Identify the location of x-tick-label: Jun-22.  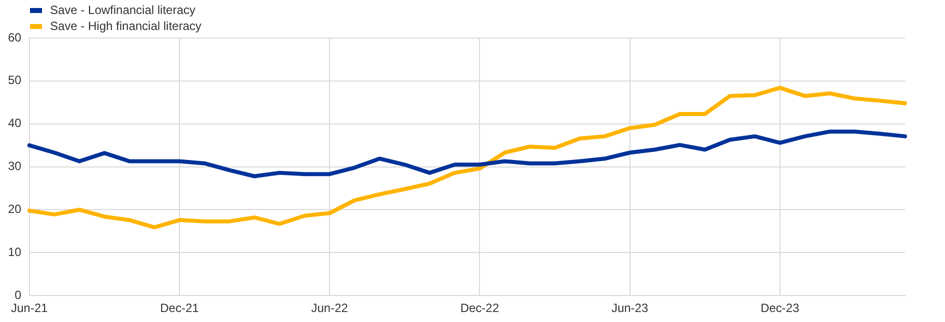
(329, 308).